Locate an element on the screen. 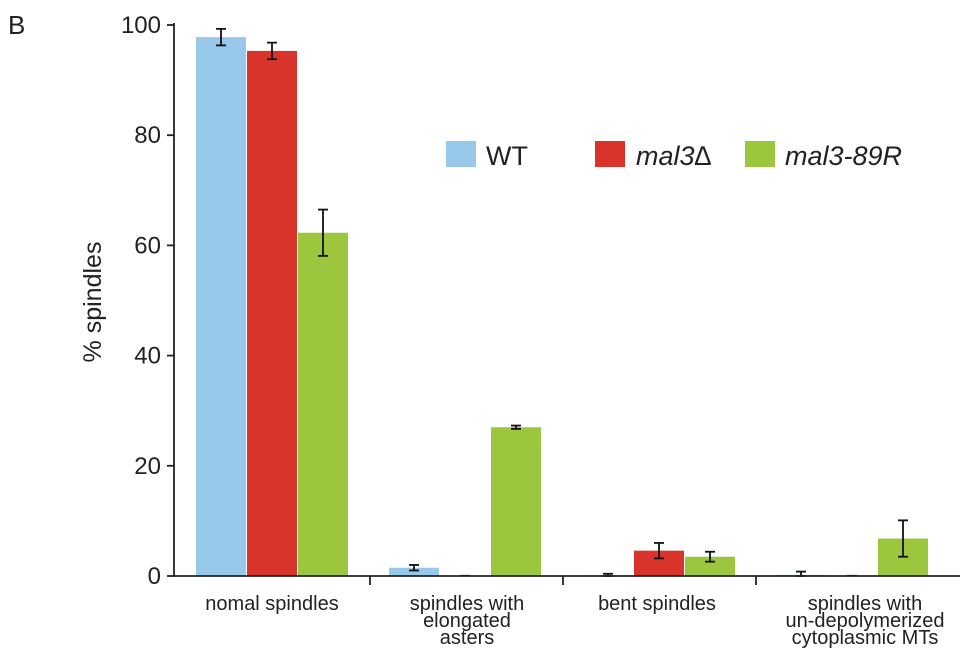 The width and height of the screenshot is (976, 665). x-category-label: nomal spindles is located at coordinates (271, 604).